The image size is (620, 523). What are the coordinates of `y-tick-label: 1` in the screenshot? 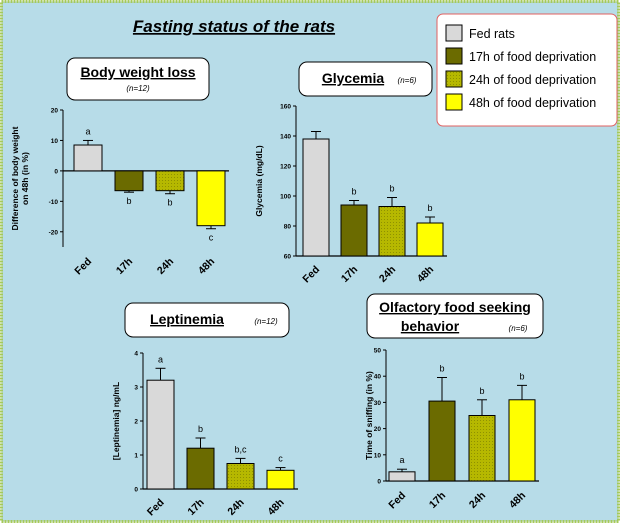 It's located at (136, 456).